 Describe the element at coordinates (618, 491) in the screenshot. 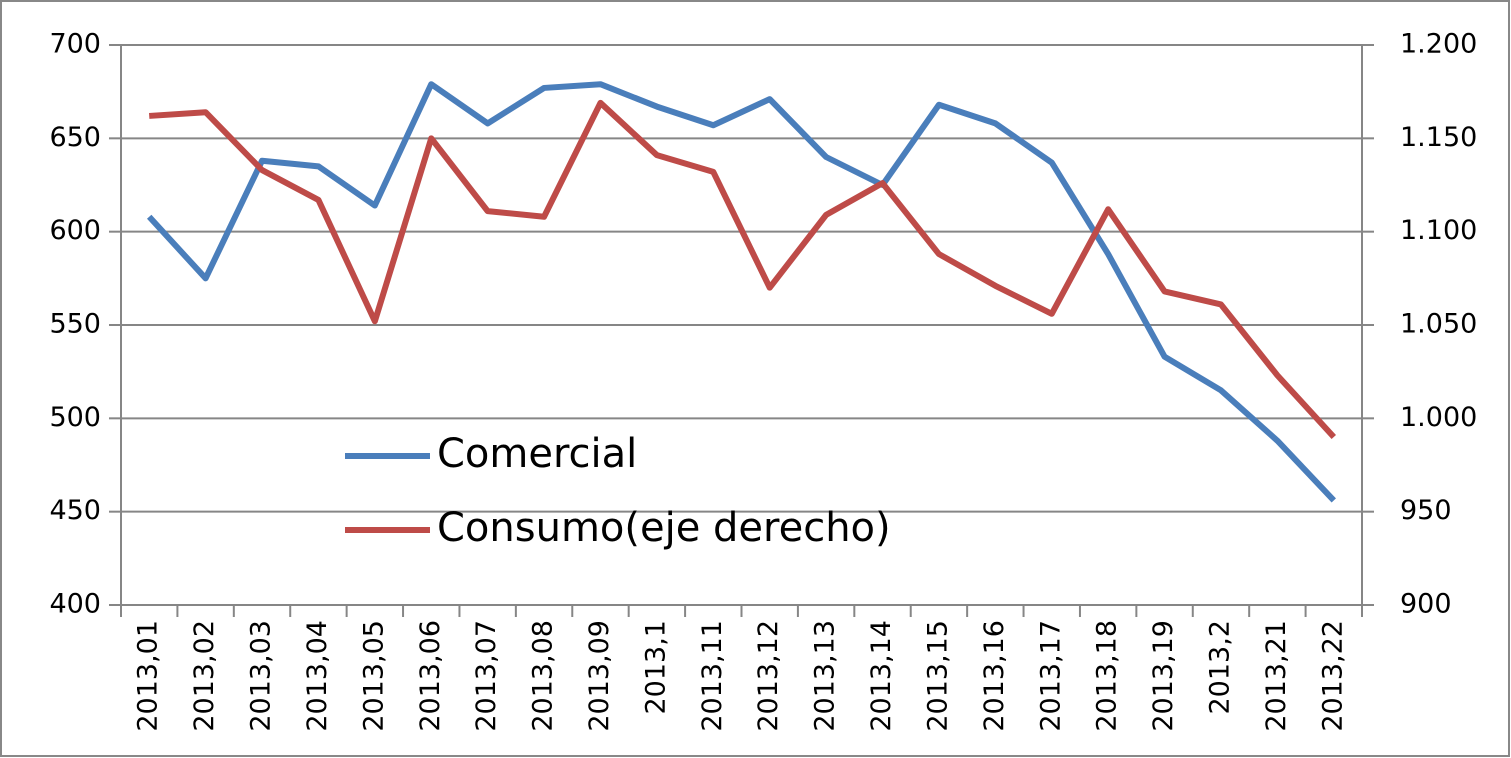

I see `legend: Comercial Consumo(eje derecho)` at that location.